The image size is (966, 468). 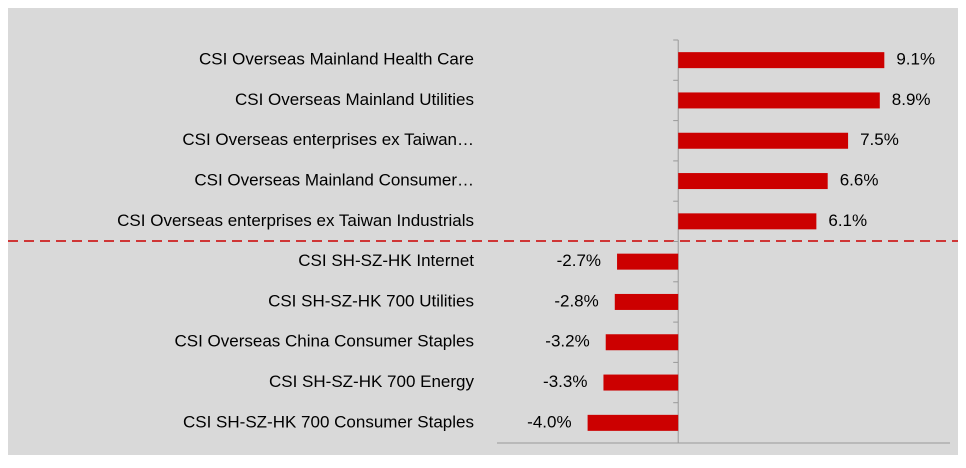 What do you see at coordinates (328, 421) in the screenshot?
I see `y-tick-label: CSI SH-SZ-HK 700 Consumer Staples` at bounding box center [328, 421].